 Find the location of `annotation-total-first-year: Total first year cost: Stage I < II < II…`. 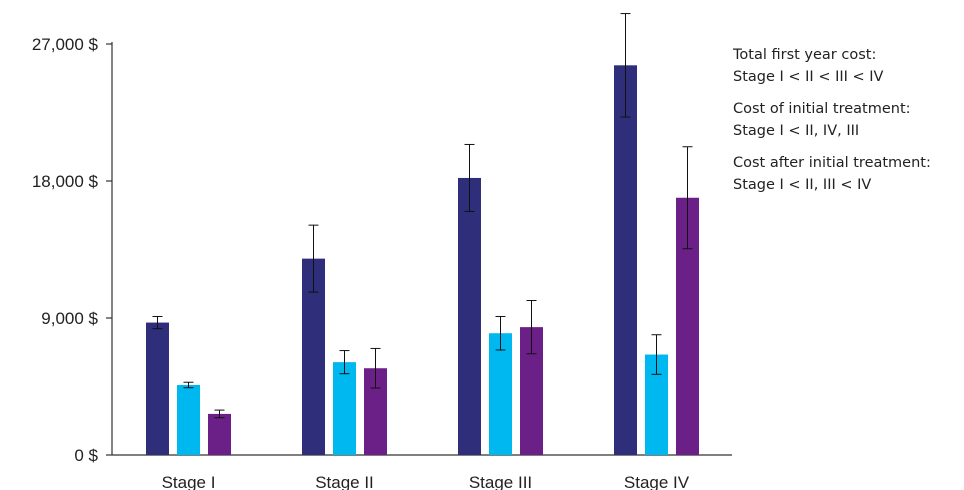

annotation-total-first-year: Total first year cost: Stage I < II < II… is located at coordinates (847, 66).